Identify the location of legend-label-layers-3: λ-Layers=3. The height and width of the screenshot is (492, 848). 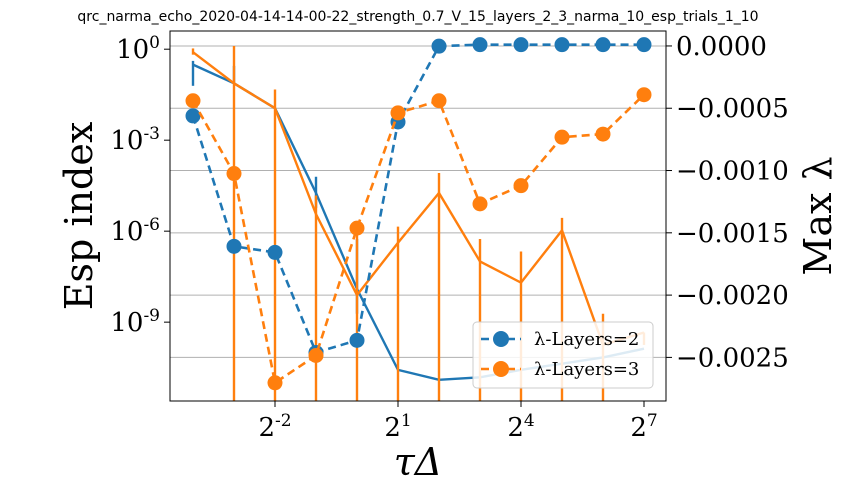
(586, 369).